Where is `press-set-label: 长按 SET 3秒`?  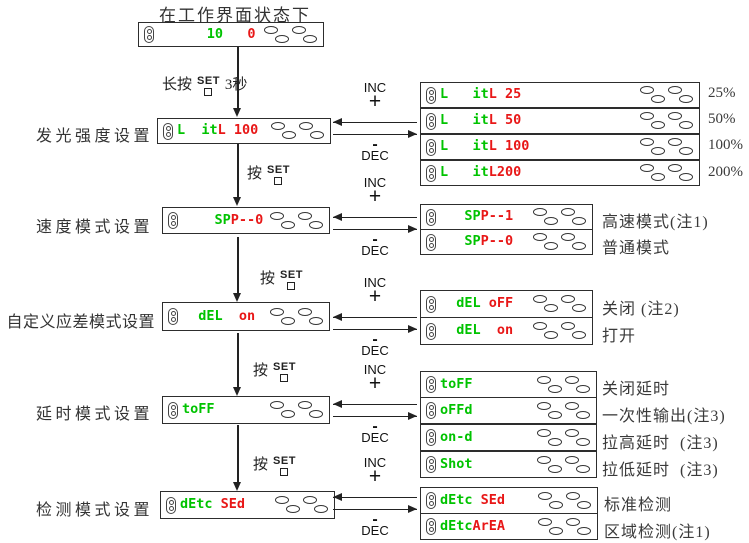 press-set-label: 长按 SET 3秒 is located at coordinates (204, 86).